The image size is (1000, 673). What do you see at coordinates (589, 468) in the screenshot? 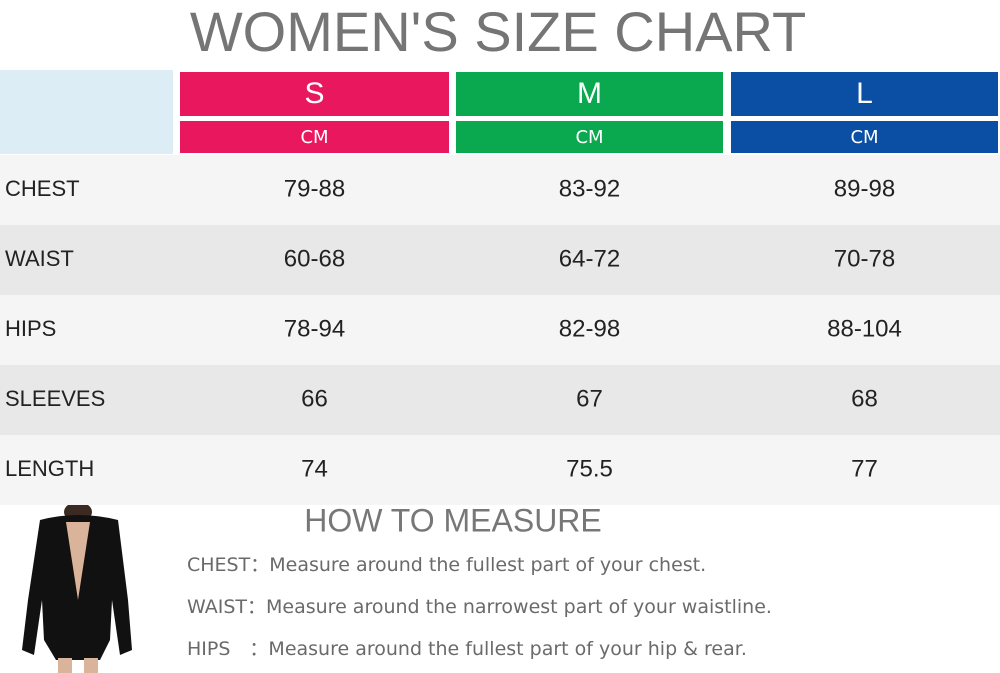
I see `cell-value: 75.5` at bounding box center [589, 468].